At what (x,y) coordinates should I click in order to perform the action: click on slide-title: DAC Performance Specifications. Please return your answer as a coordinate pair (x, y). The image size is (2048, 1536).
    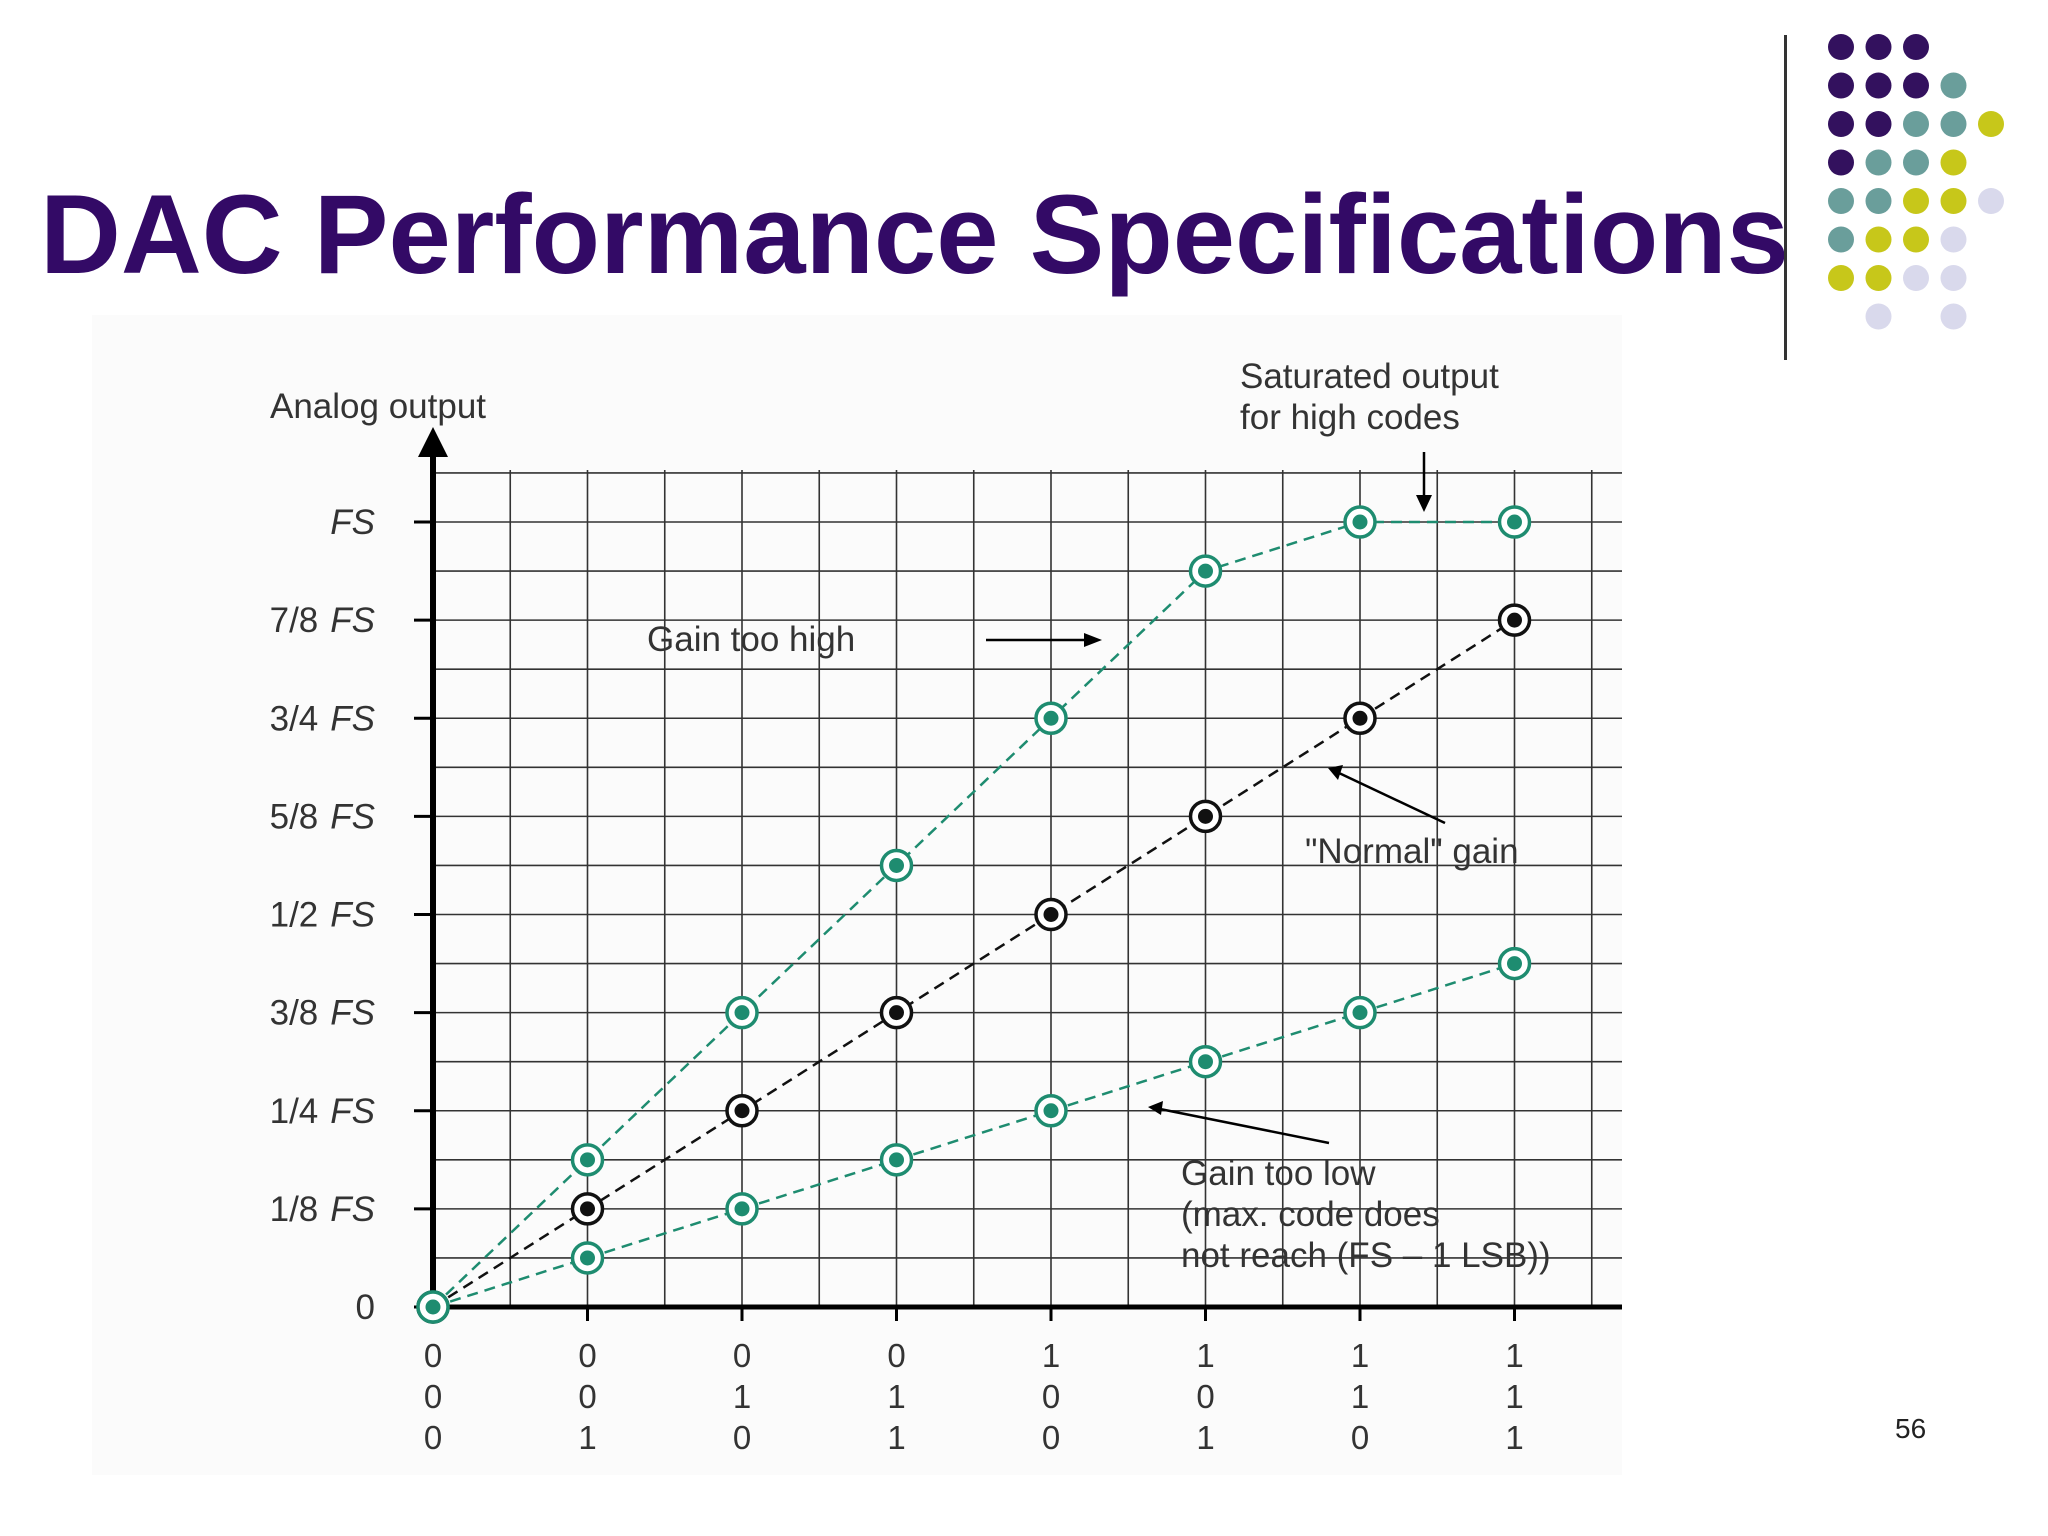
    Looking at the image, I should click on (914, 234).